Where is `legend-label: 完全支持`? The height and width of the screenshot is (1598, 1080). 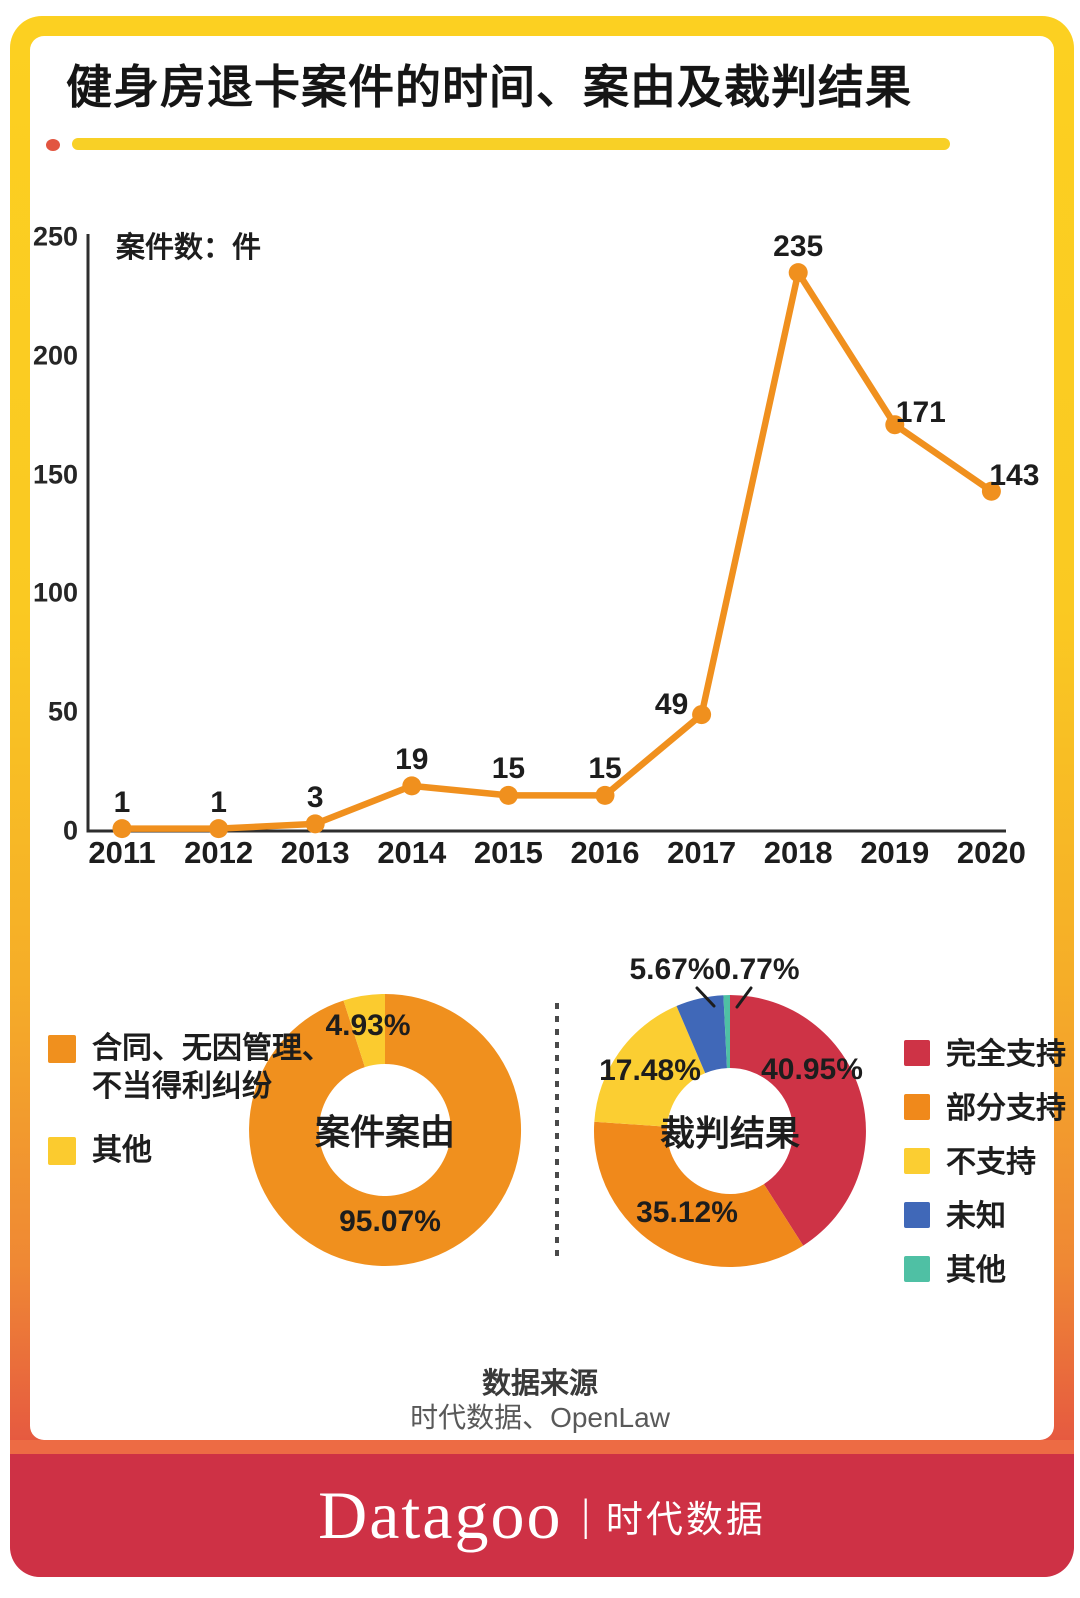 legend-label: 完全支持 is located at coordinates (1006, 1054).